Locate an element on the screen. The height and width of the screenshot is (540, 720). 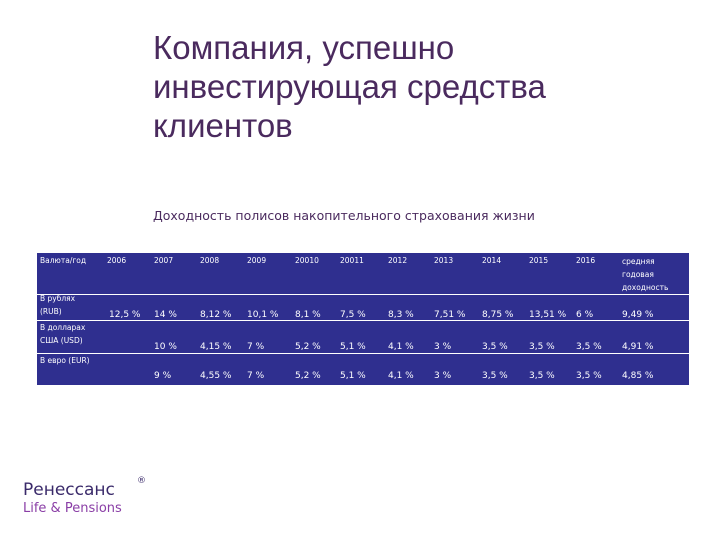
header-cell: 2013 is located at coordinates (444, 260).